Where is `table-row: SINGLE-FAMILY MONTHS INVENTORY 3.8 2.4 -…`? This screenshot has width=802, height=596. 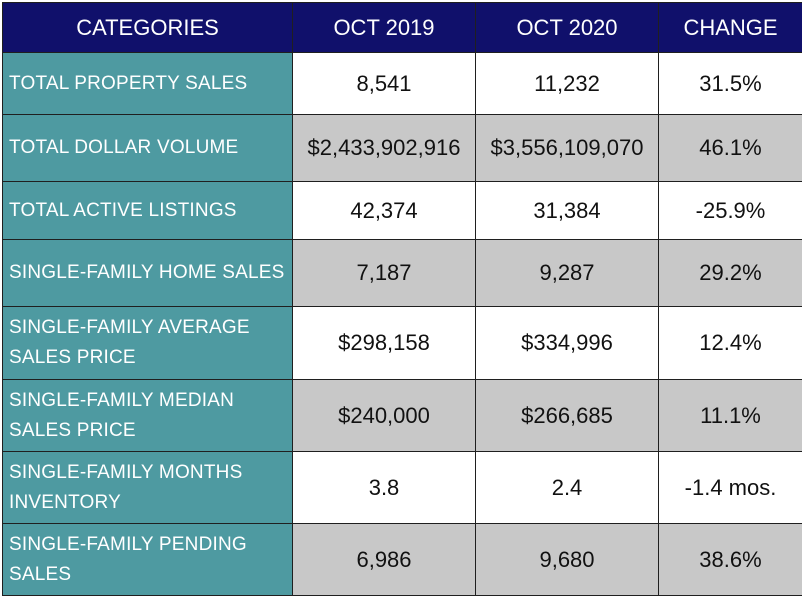 table-row: SINGLE-FAMILY MONTHS INVENTORY 3.8 2.4 -… is located at coordinates (402, 488).